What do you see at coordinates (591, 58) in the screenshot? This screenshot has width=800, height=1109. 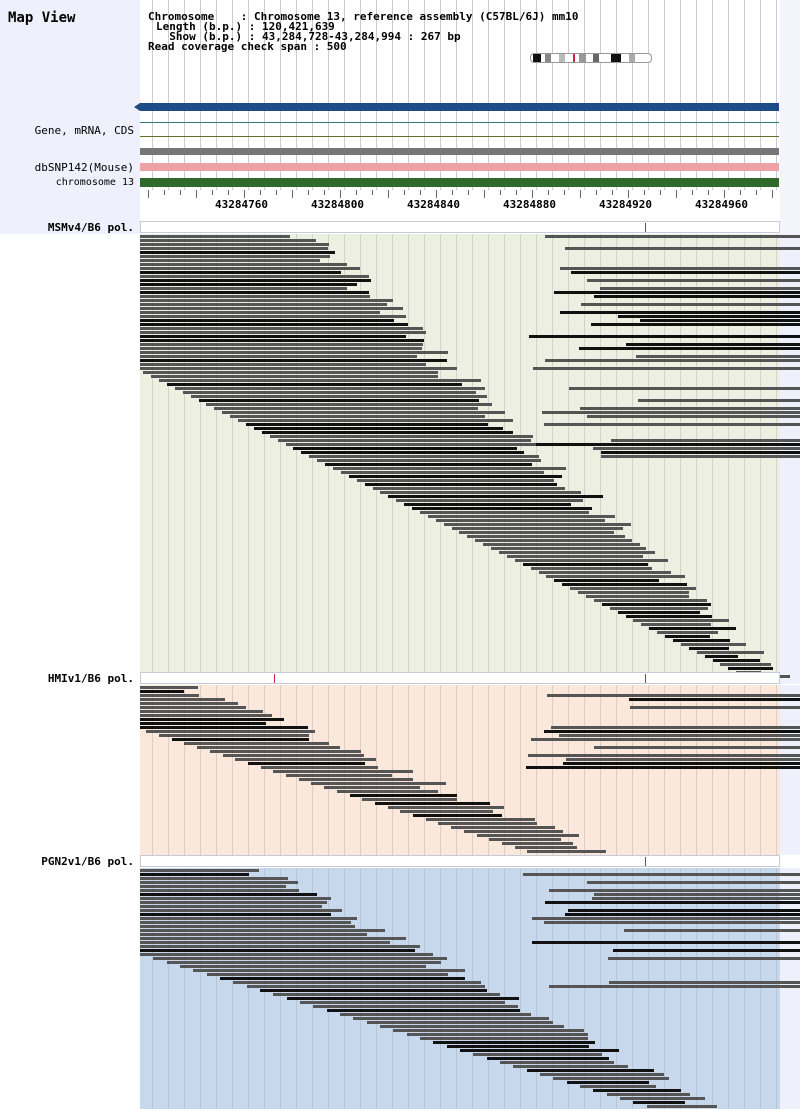 I see `chromosome-ideogram` at bounding box center [591, 58].